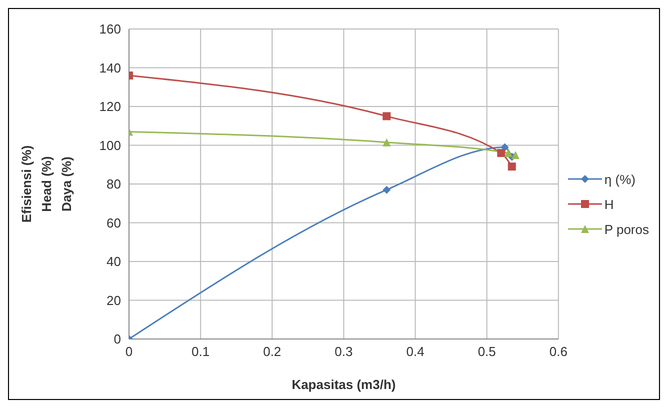 The image size is (669, 409). I want to click on x-tick-label: 0.6, so click(558, 352).